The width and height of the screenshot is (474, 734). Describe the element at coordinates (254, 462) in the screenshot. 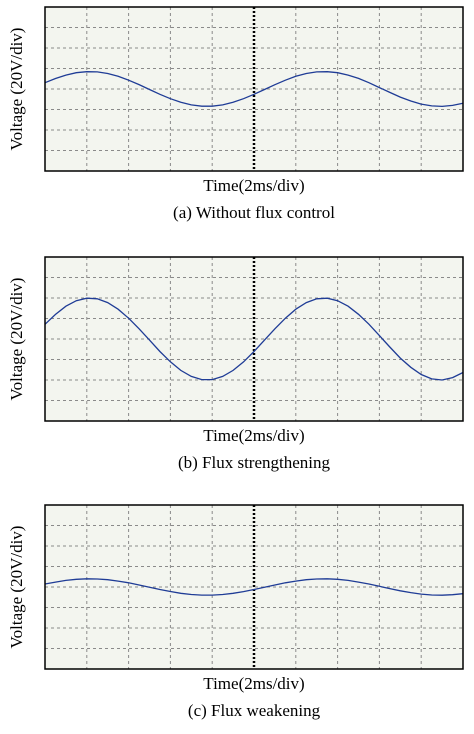

I see `caption: (b) Flux strengthening` at that location.